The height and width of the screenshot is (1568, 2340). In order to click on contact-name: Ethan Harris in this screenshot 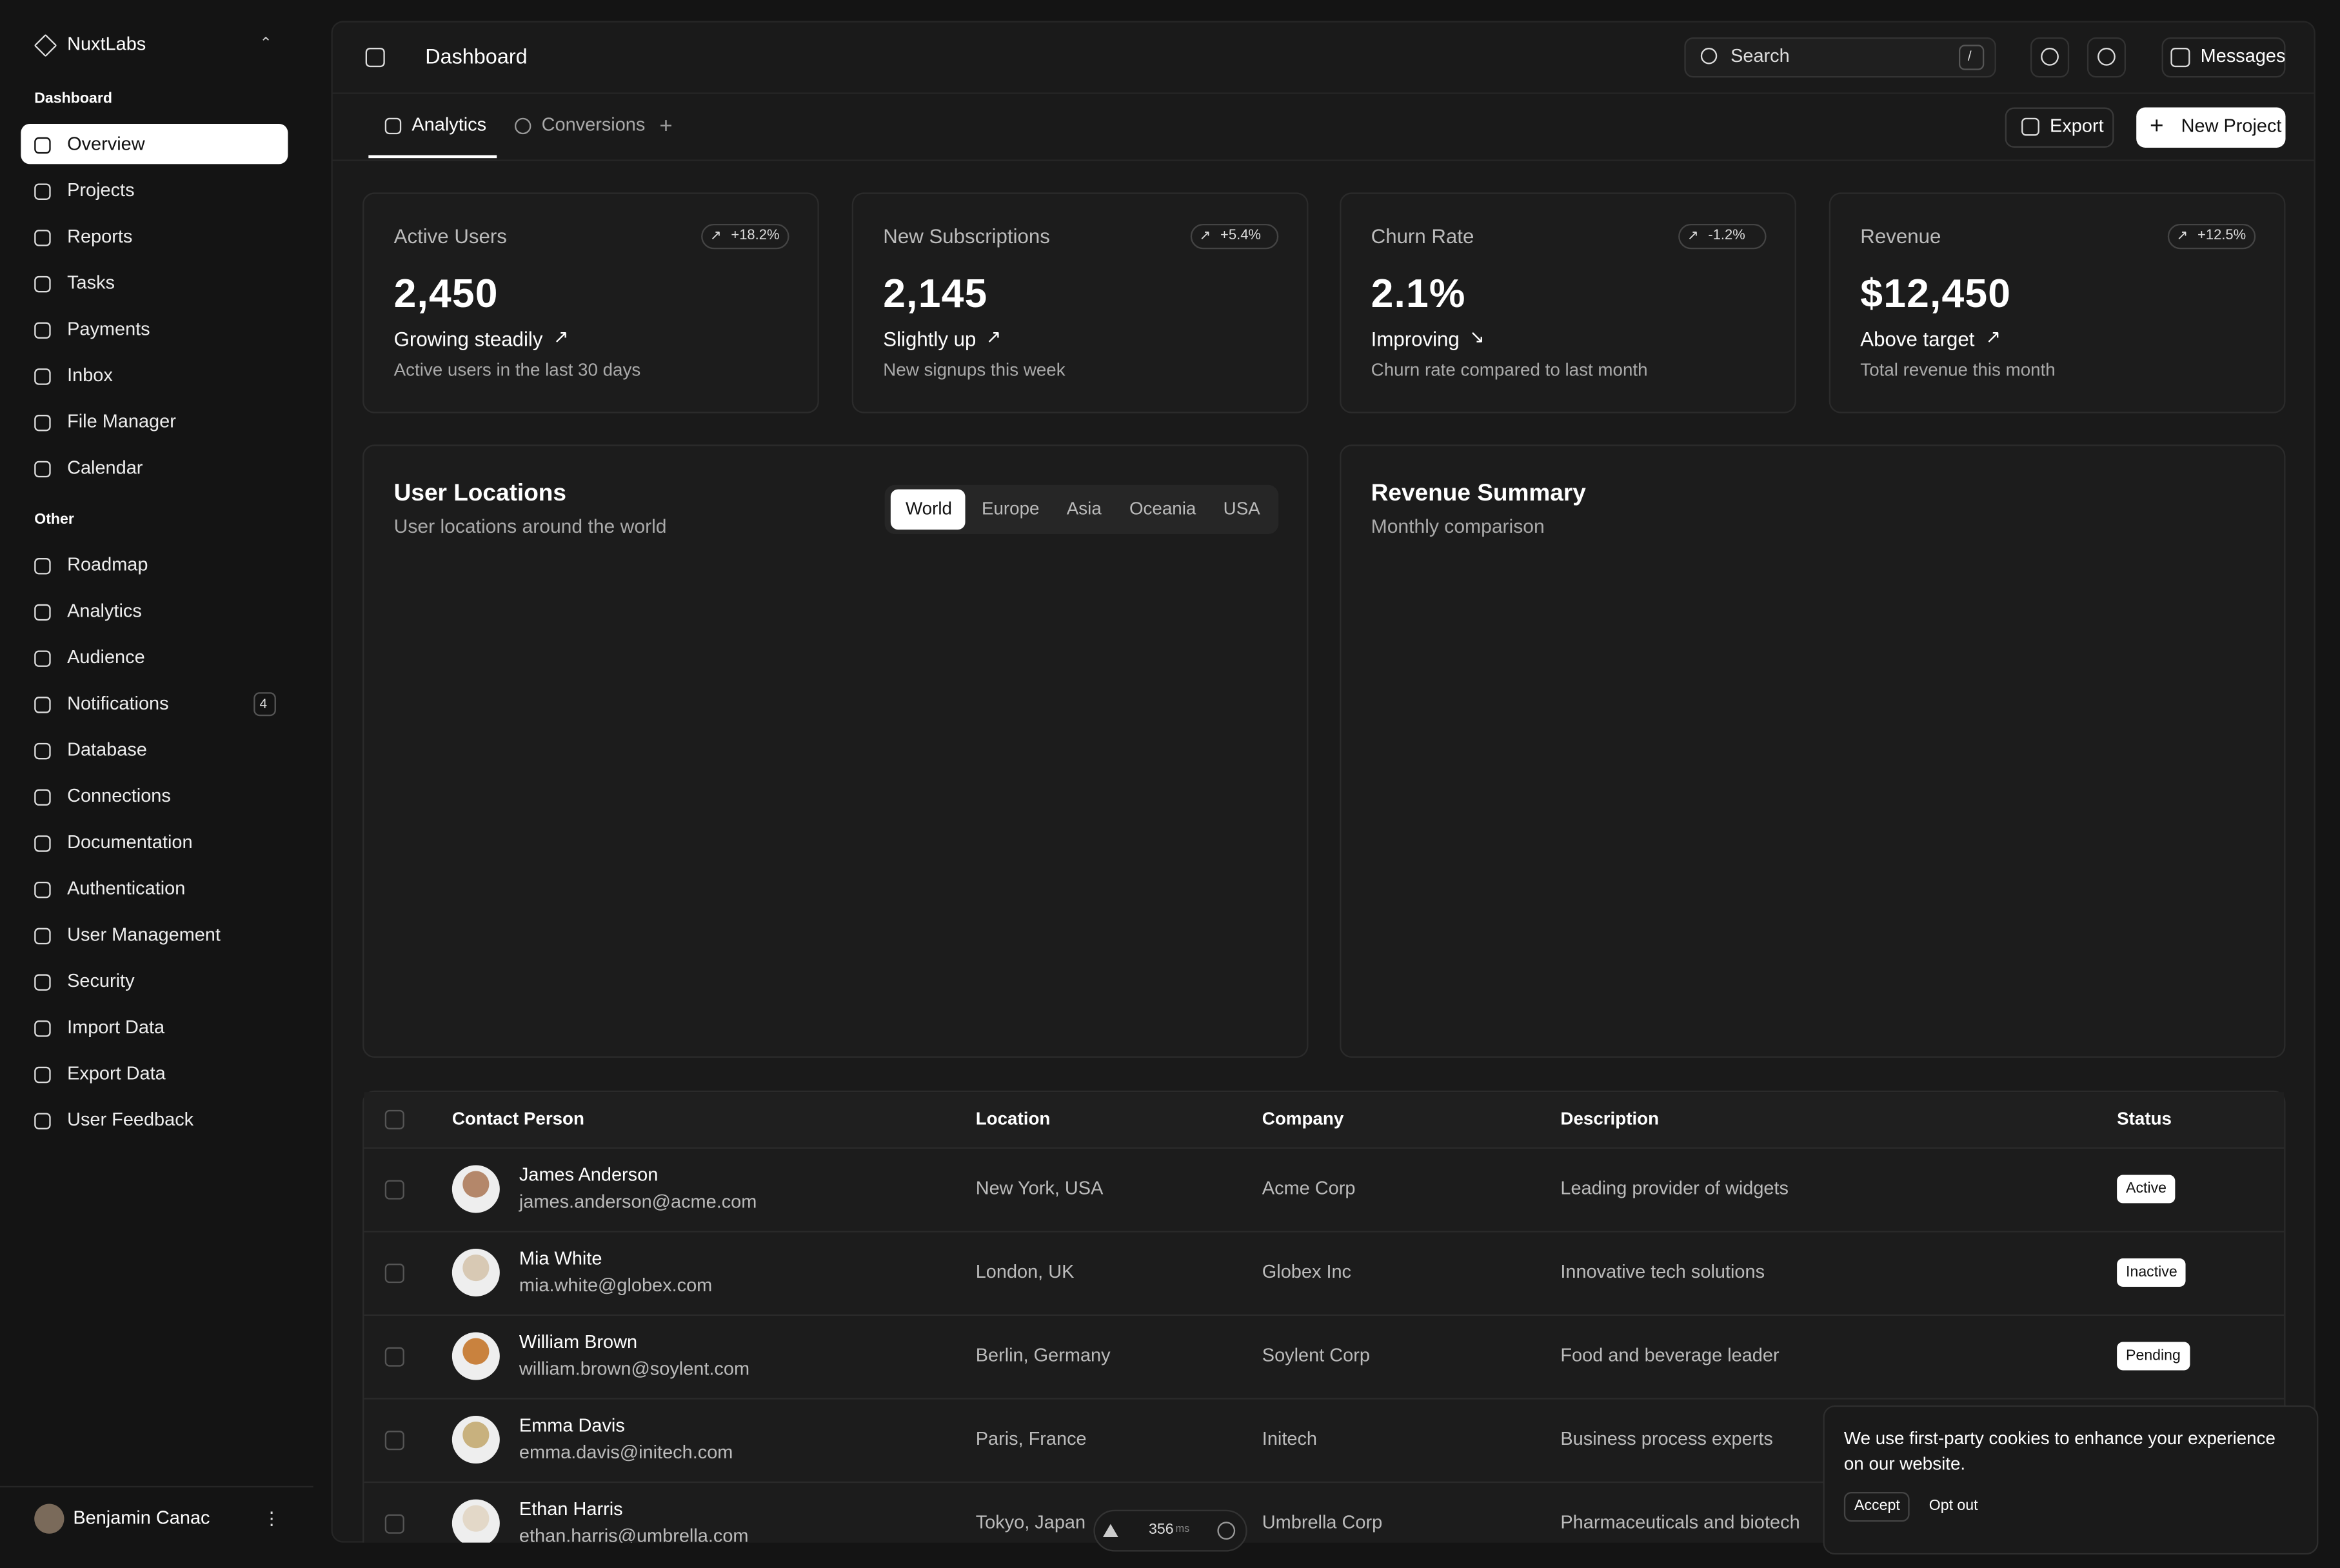, I will do `click(571, 1509)`.